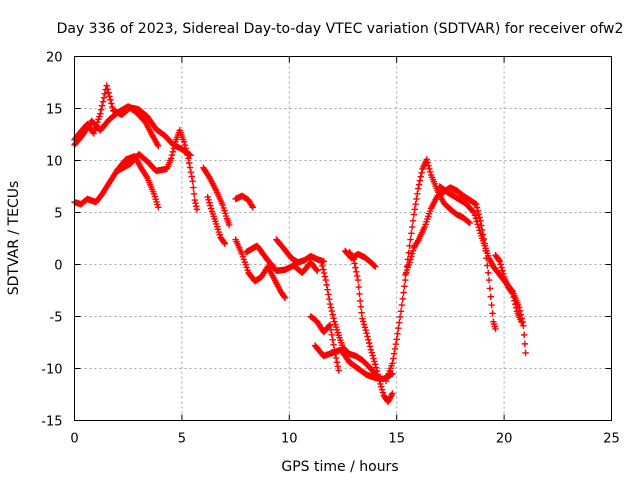  What do you see at coordinates (54, 162) in the screenshot?
I see `y-tick-label: 10` at bounding box center [54, 162].